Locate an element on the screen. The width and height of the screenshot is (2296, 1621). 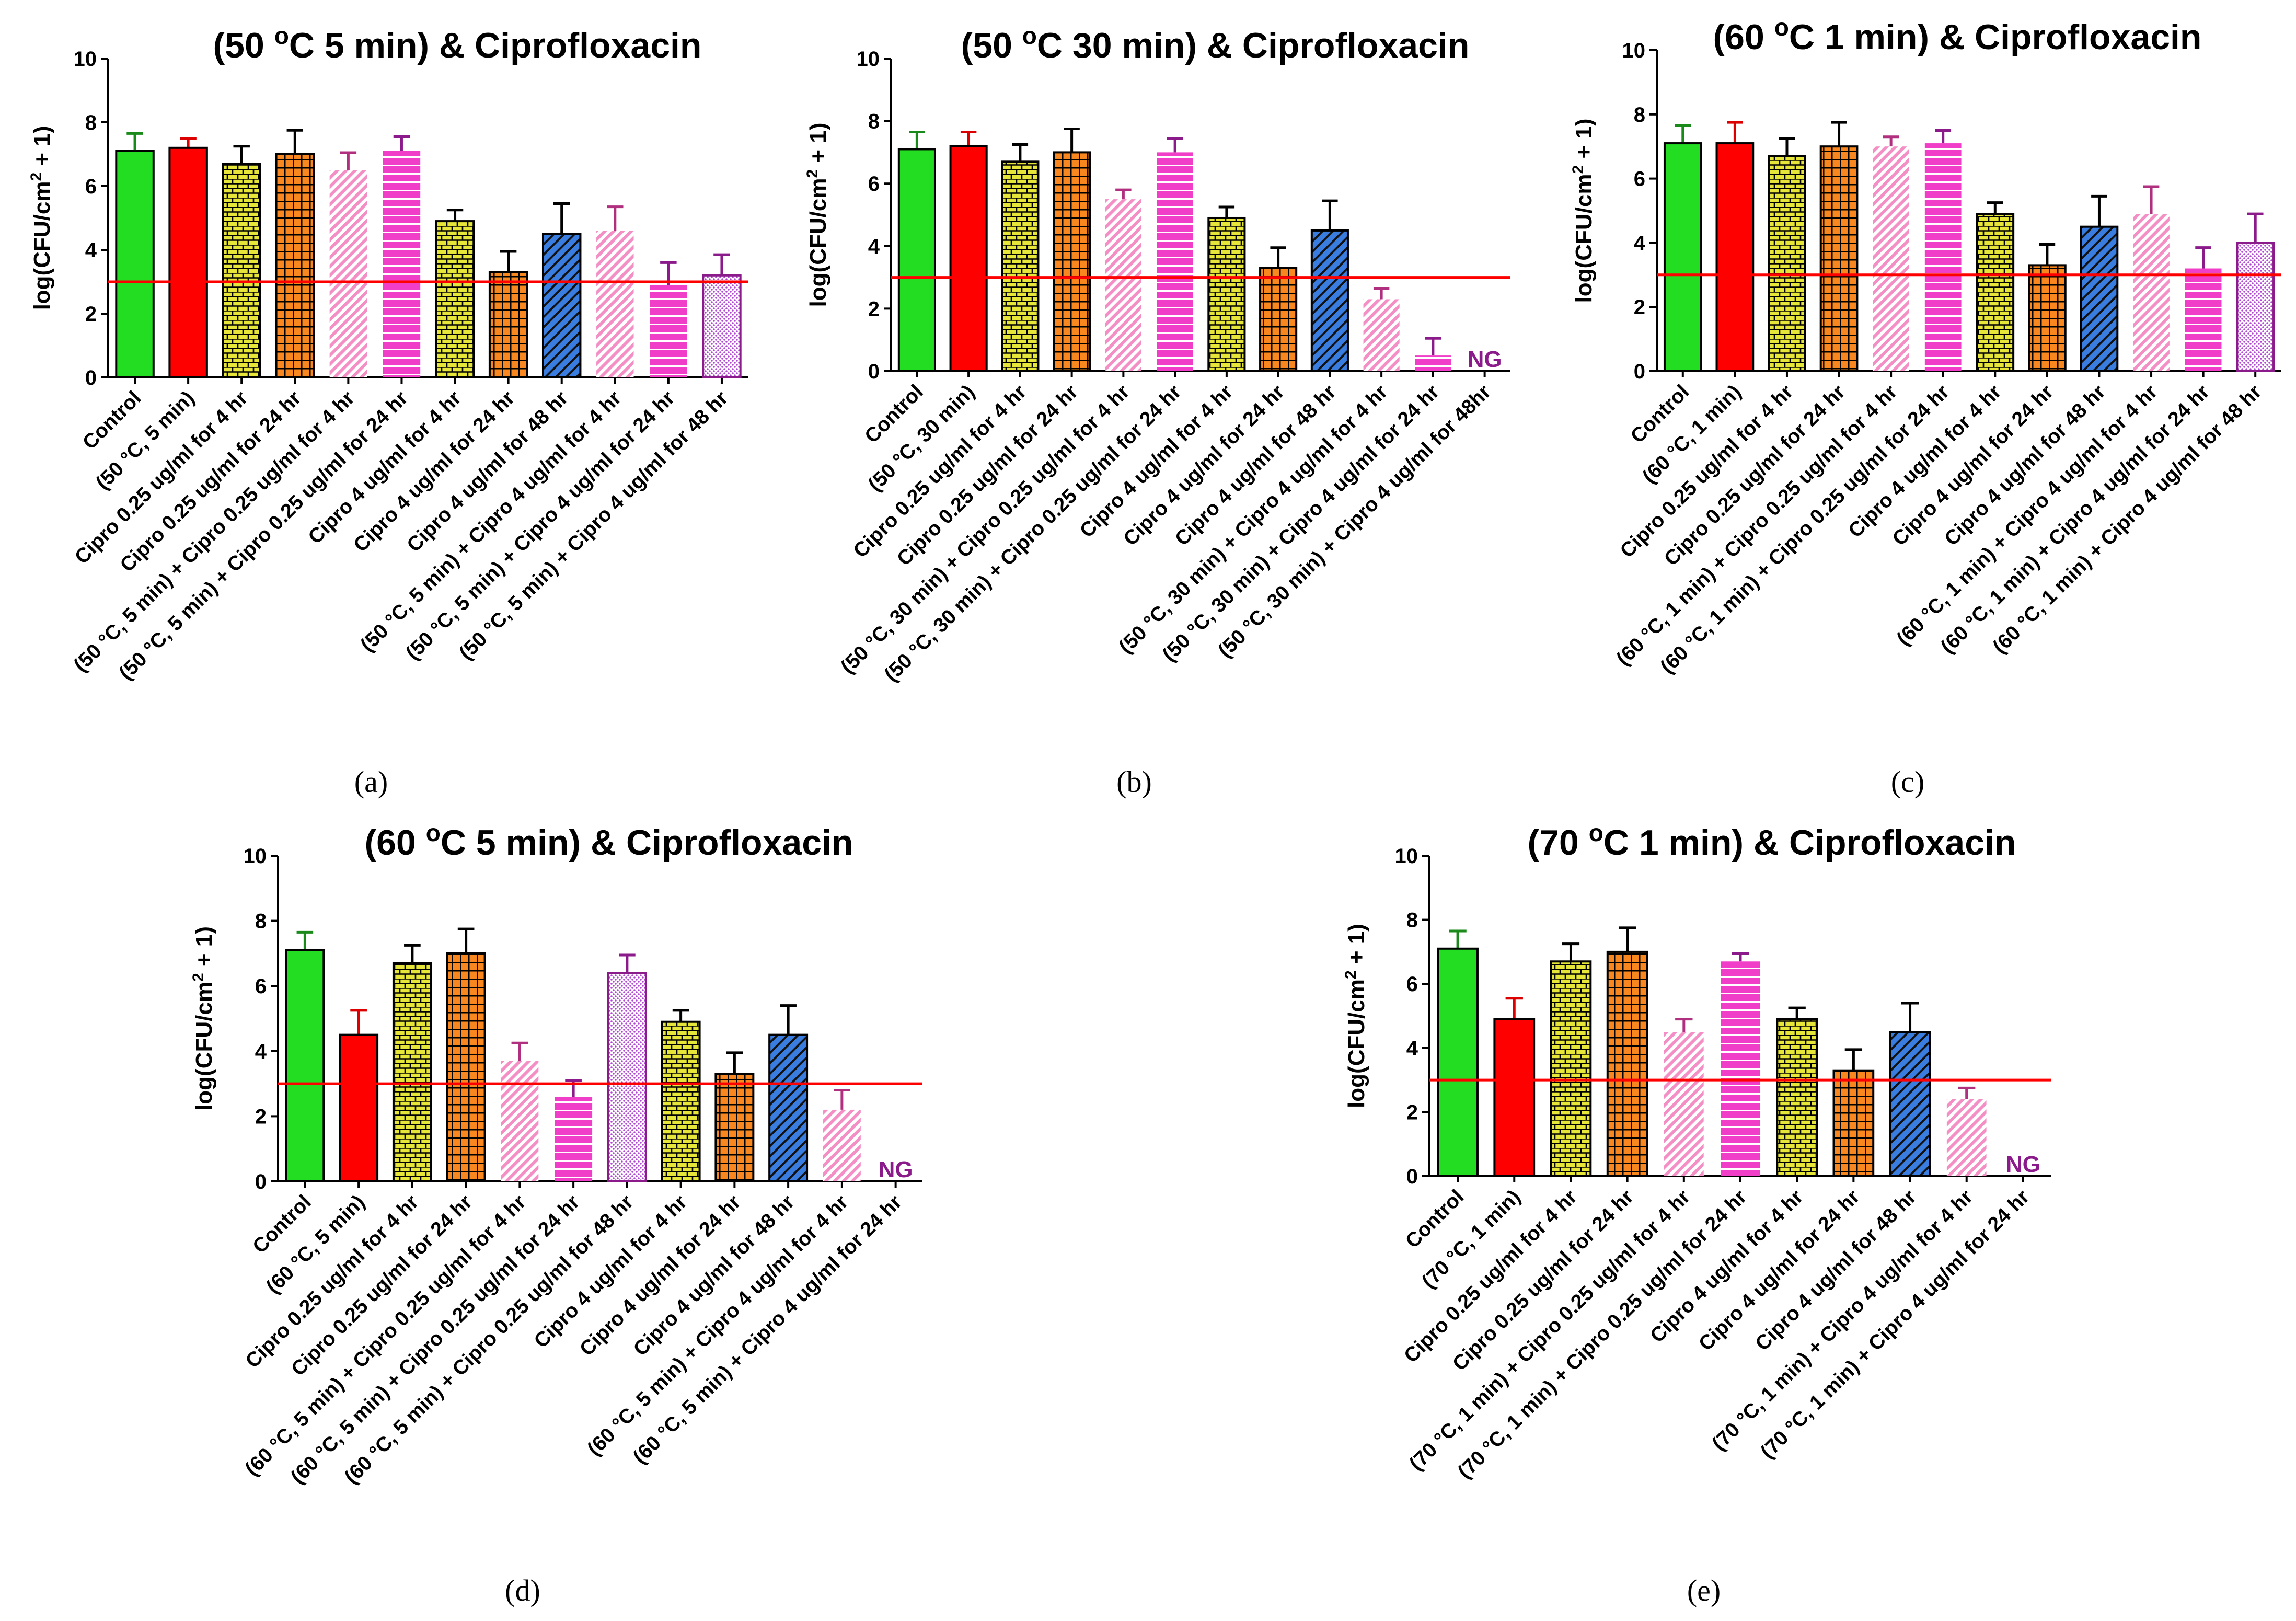
x-tick-label: (70 °C, 1 min) + Cipro 4 ug/ml for 4 hr is located at coordinates (1842, 1320).